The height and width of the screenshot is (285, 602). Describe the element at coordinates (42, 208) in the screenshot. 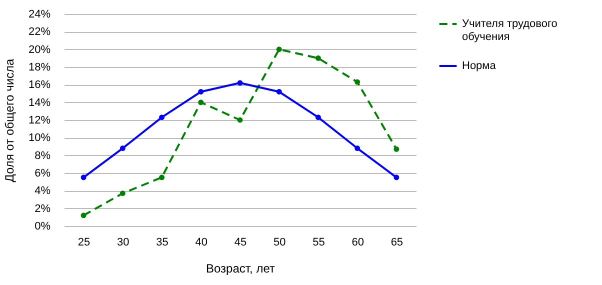

I see `y-tick-label: 2%` at that location.